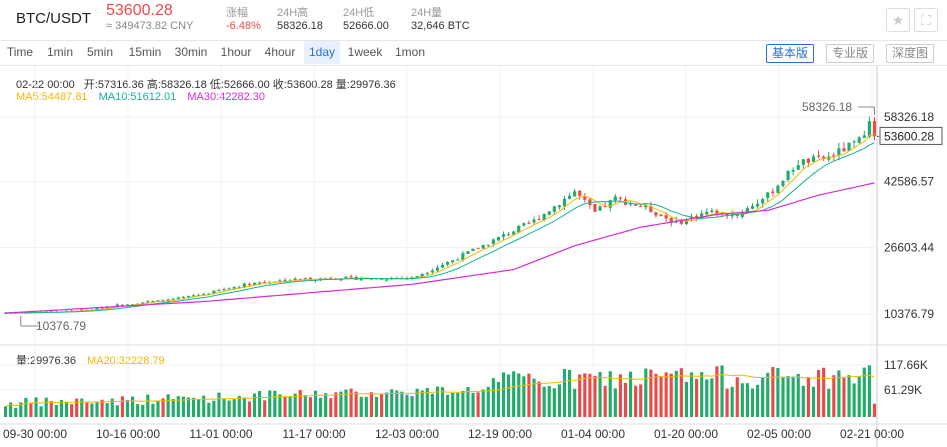 The width and height of the screenshot is (947, 447). Describe the element at coordinates (909, 182) in the screenshot. I see `price-tick-label: 42586.57` at that location.